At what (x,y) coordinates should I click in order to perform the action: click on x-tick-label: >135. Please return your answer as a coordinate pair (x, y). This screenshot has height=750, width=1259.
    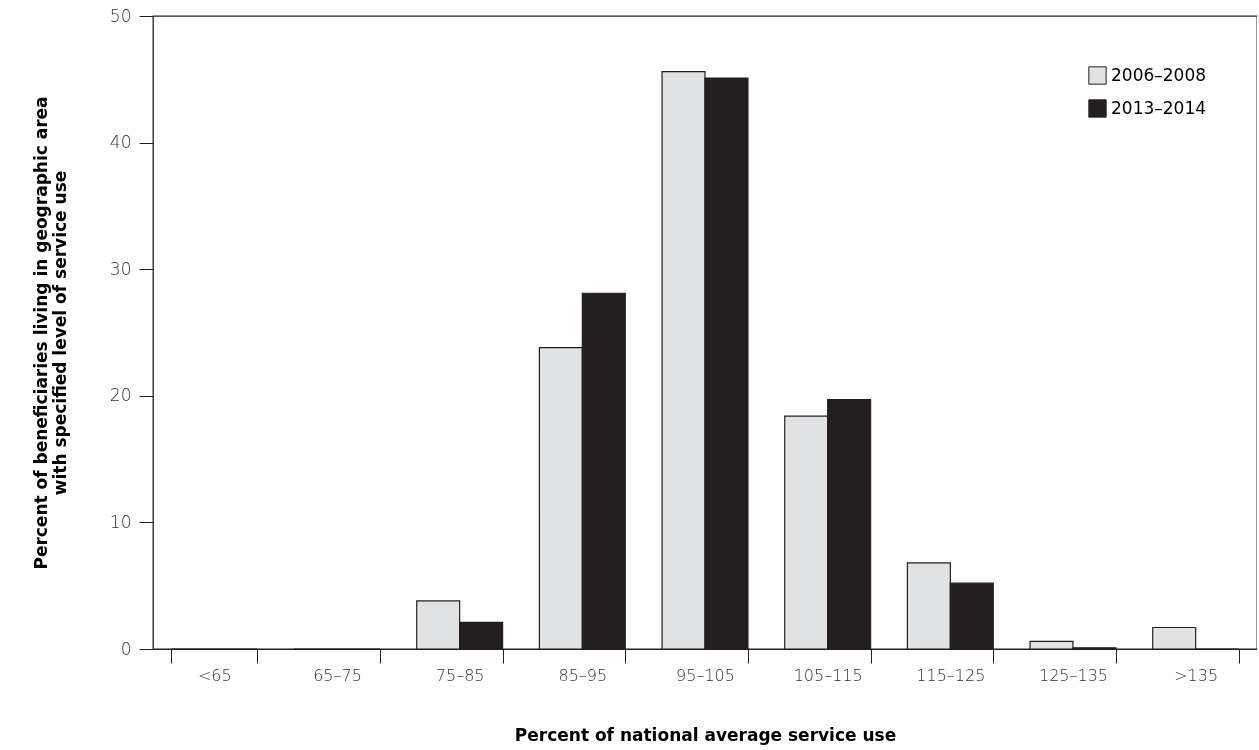
    Looking at the image, I should click on (1196, 675).